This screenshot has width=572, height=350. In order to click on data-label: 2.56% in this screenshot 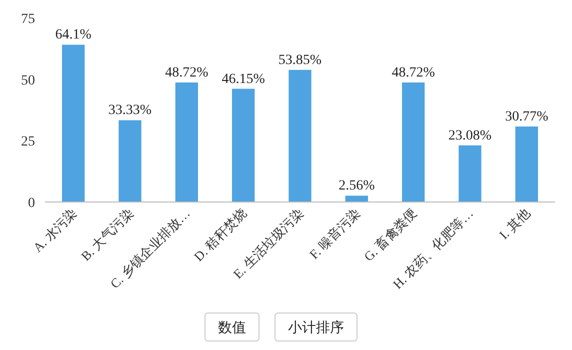, I will do `click(357, 186)`.